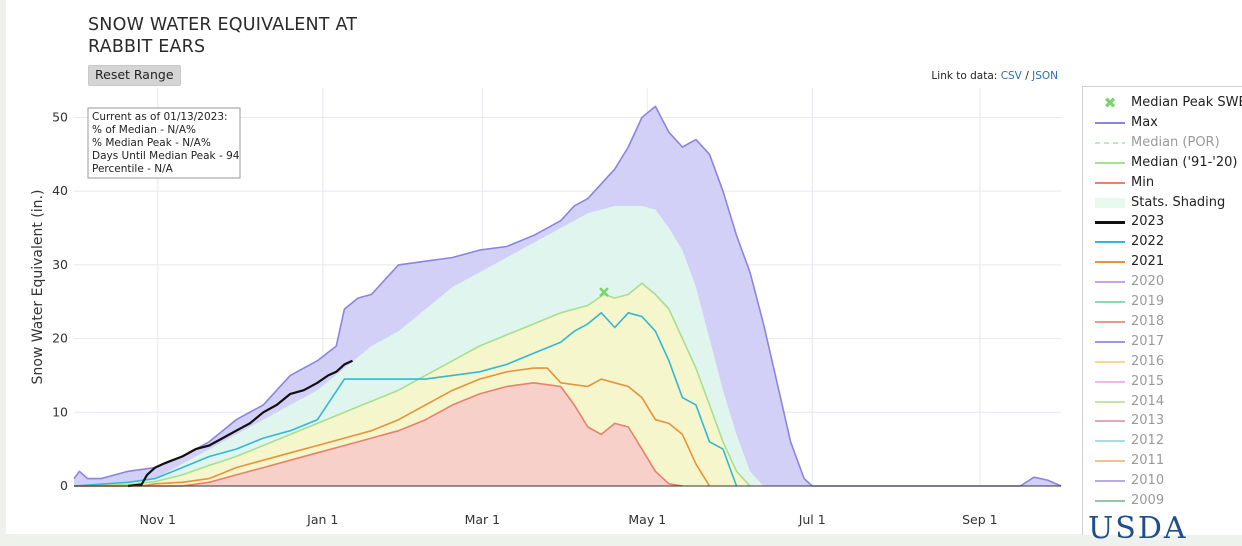 The width and height of the screenshot is (1242, 546). What do you see at coordinates (158, 519) in the screenshot?
I see `x-tick-label: Nov 1` at bounding box center [158, 519].